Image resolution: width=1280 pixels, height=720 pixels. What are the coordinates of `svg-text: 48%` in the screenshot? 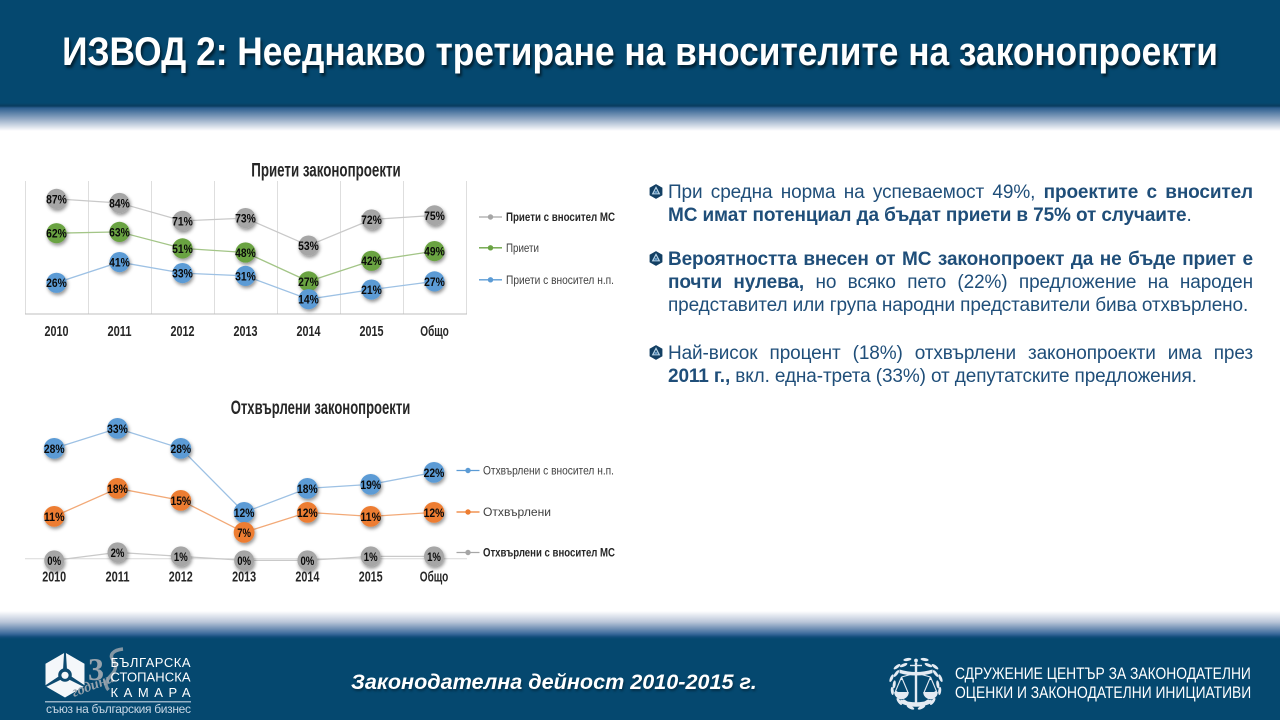 It's located at (245, 253).